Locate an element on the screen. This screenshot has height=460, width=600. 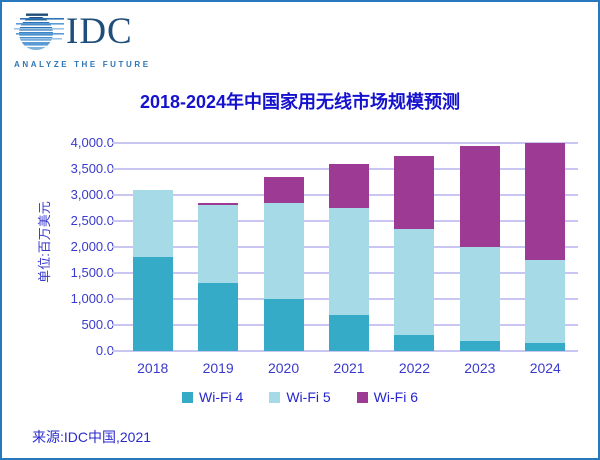
y-tick-label-1500: 1,500.0 is located at coordinates (92, 272).